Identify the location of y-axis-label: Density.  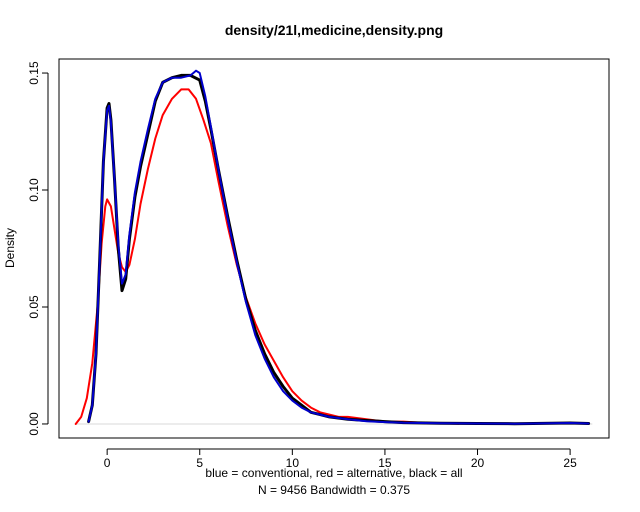
(10, 248).